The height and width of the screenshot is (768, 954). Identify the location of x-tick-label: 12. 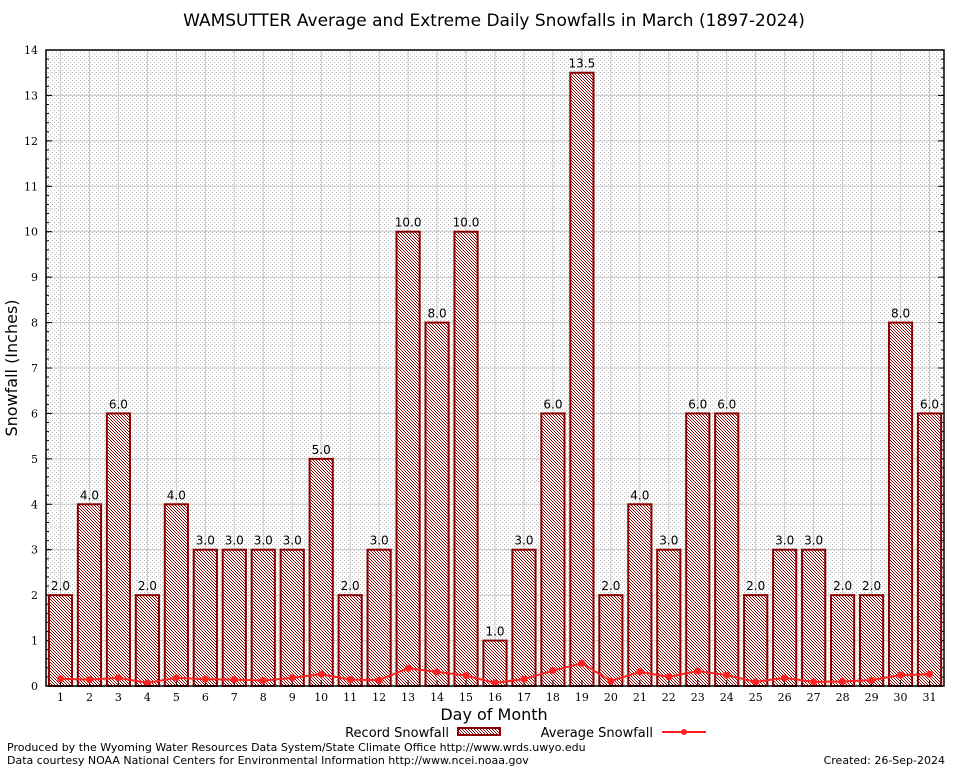
(379, 697).